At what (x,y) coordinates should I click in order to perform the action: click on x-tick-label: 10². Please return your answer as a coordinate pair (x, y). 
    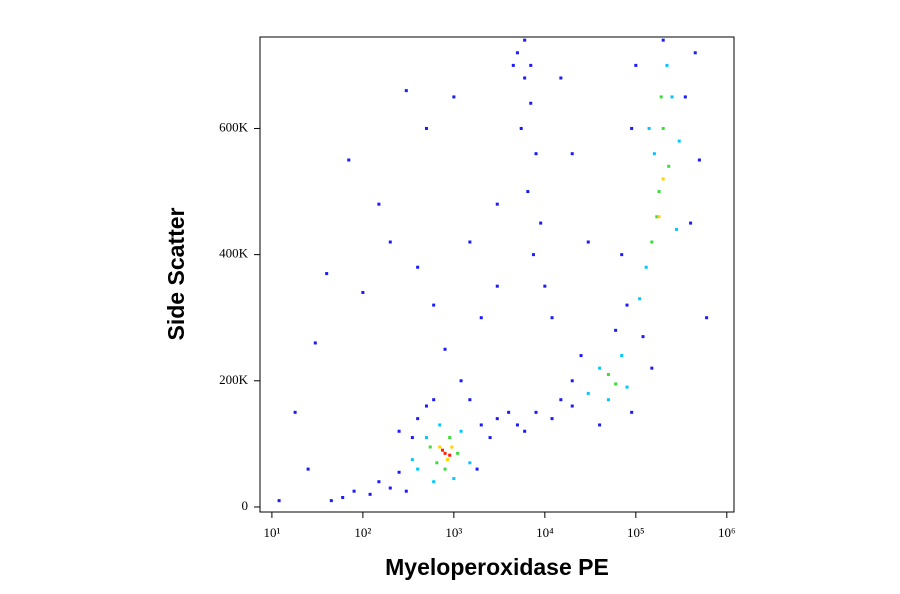
    Looking at the image, I should click on (362, 532).